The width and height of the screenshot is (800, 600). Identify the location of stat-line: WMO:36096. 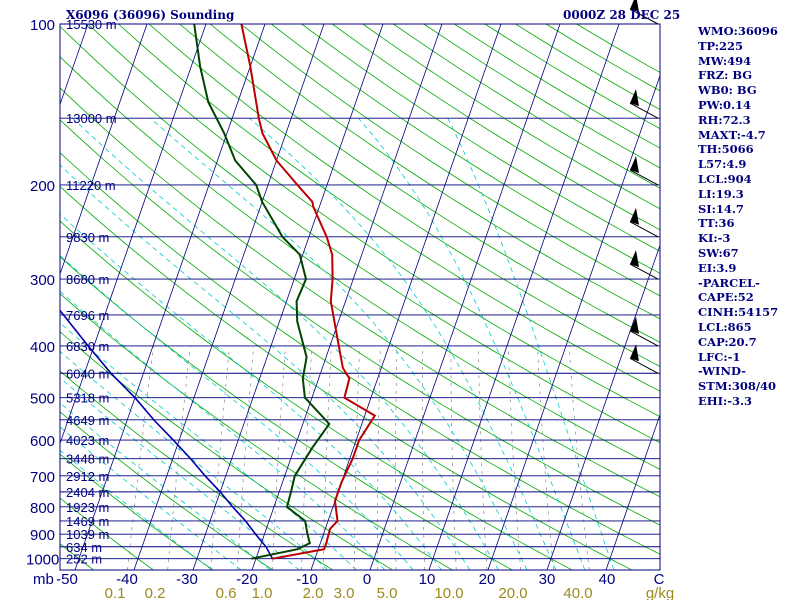
(738, 31).